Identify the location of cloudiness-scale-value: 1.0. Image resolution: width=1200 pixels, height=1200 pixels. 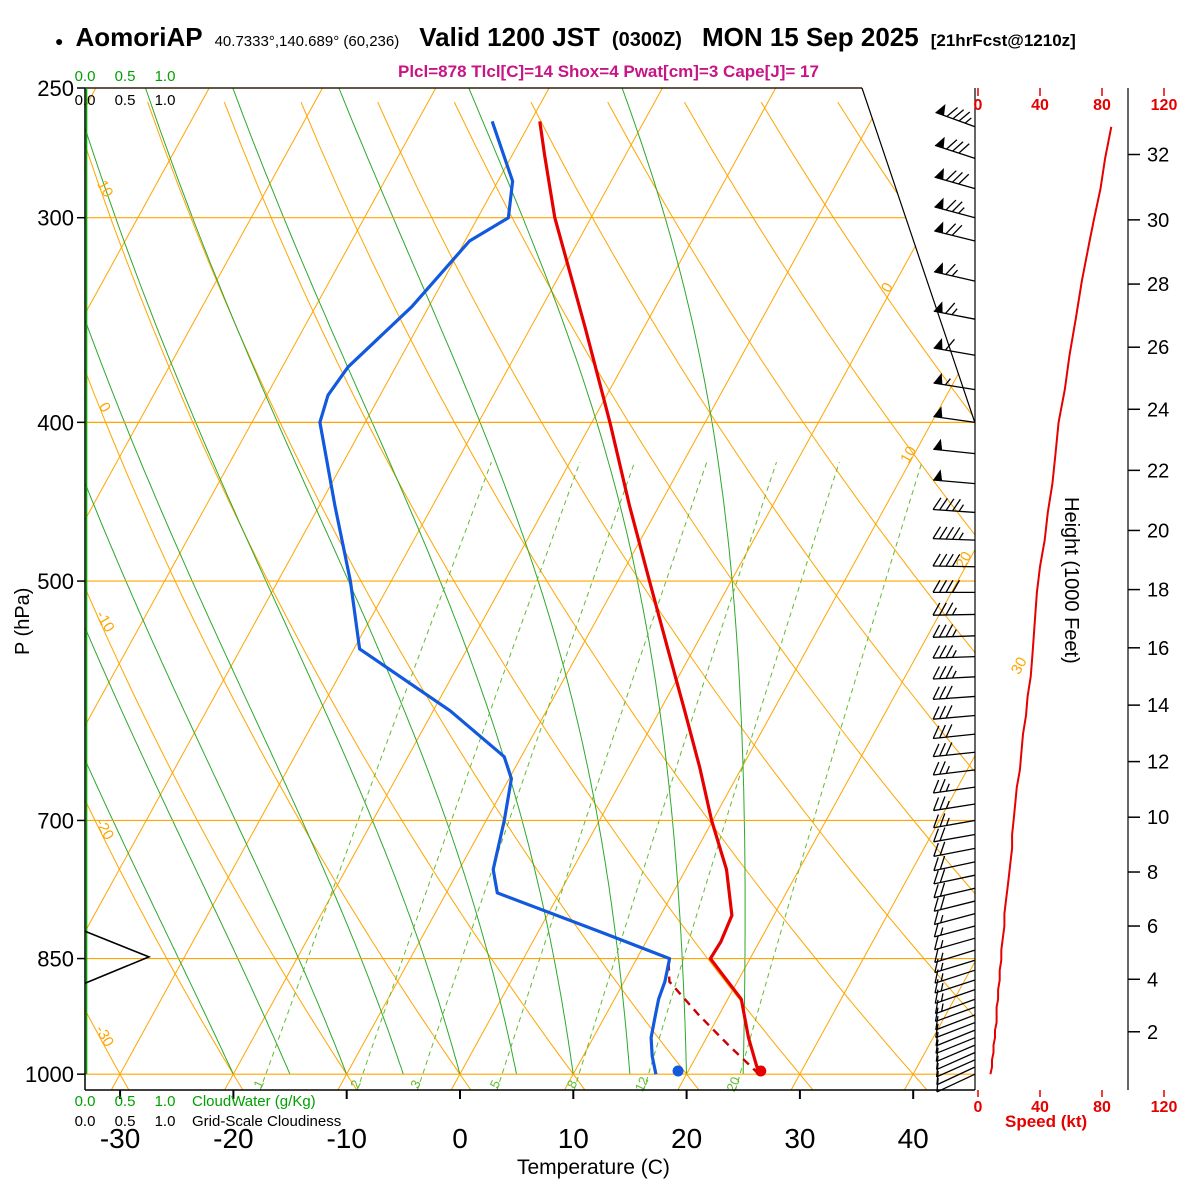
(165, 1121).